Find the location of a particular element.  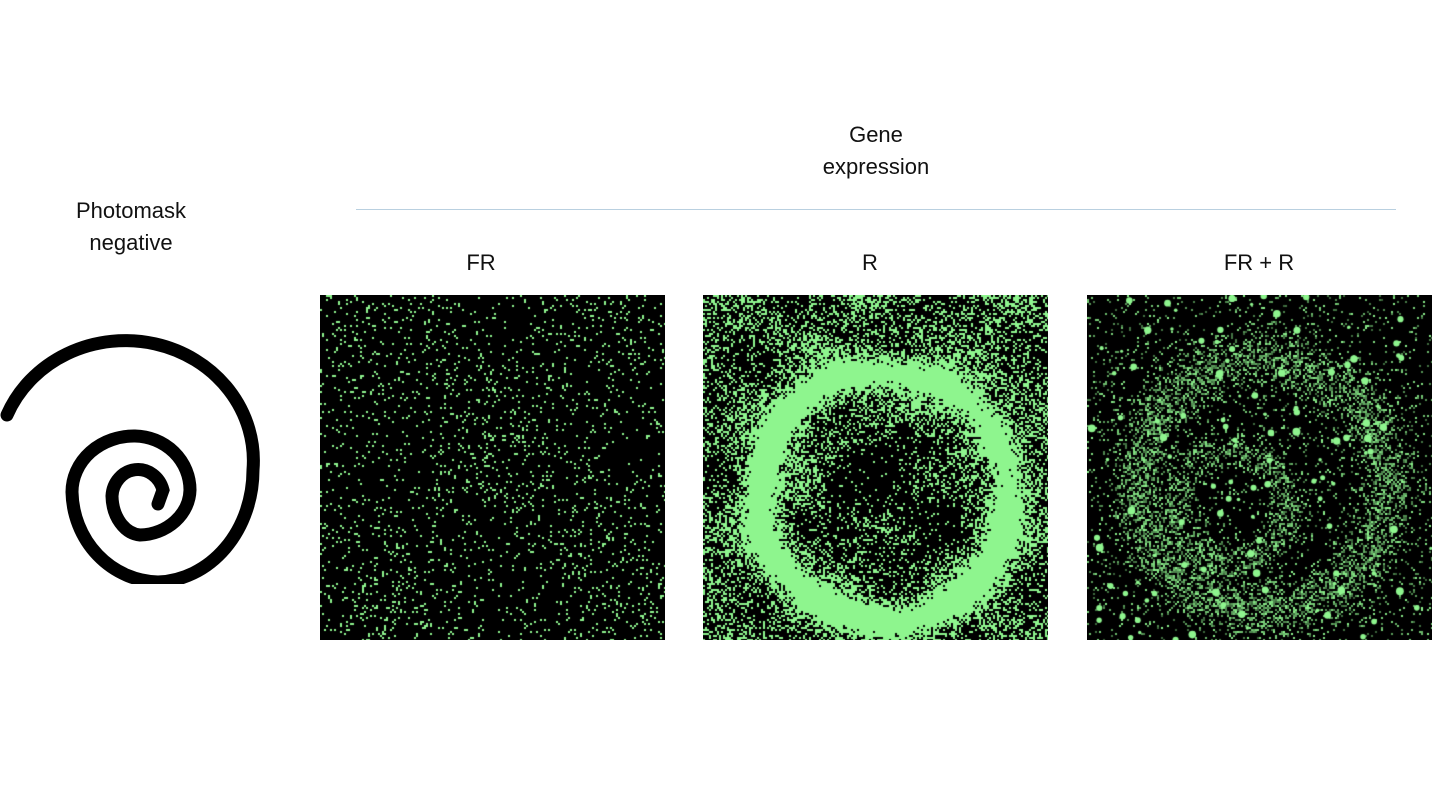

spiral-photomask-icon is located at coordinates (130, 459).